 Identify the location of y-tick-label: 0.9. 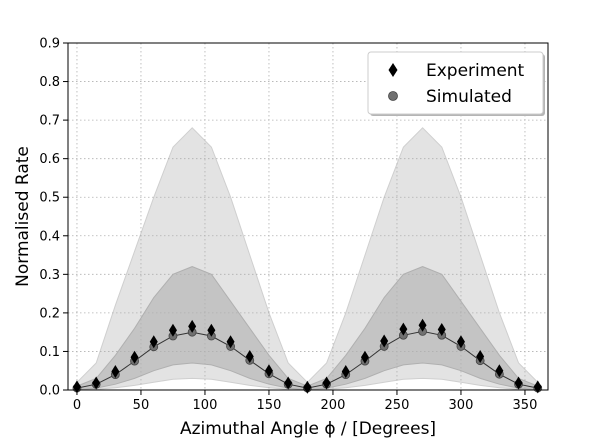
(49, 44).